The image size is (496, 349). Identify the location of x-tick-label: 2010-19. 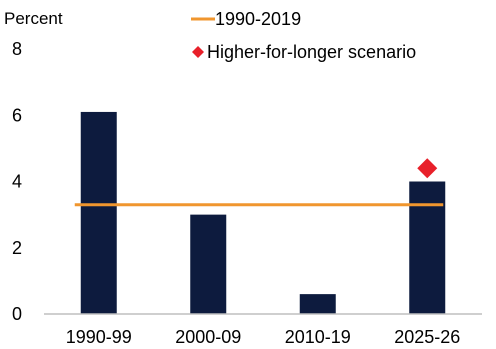
(318, 337).